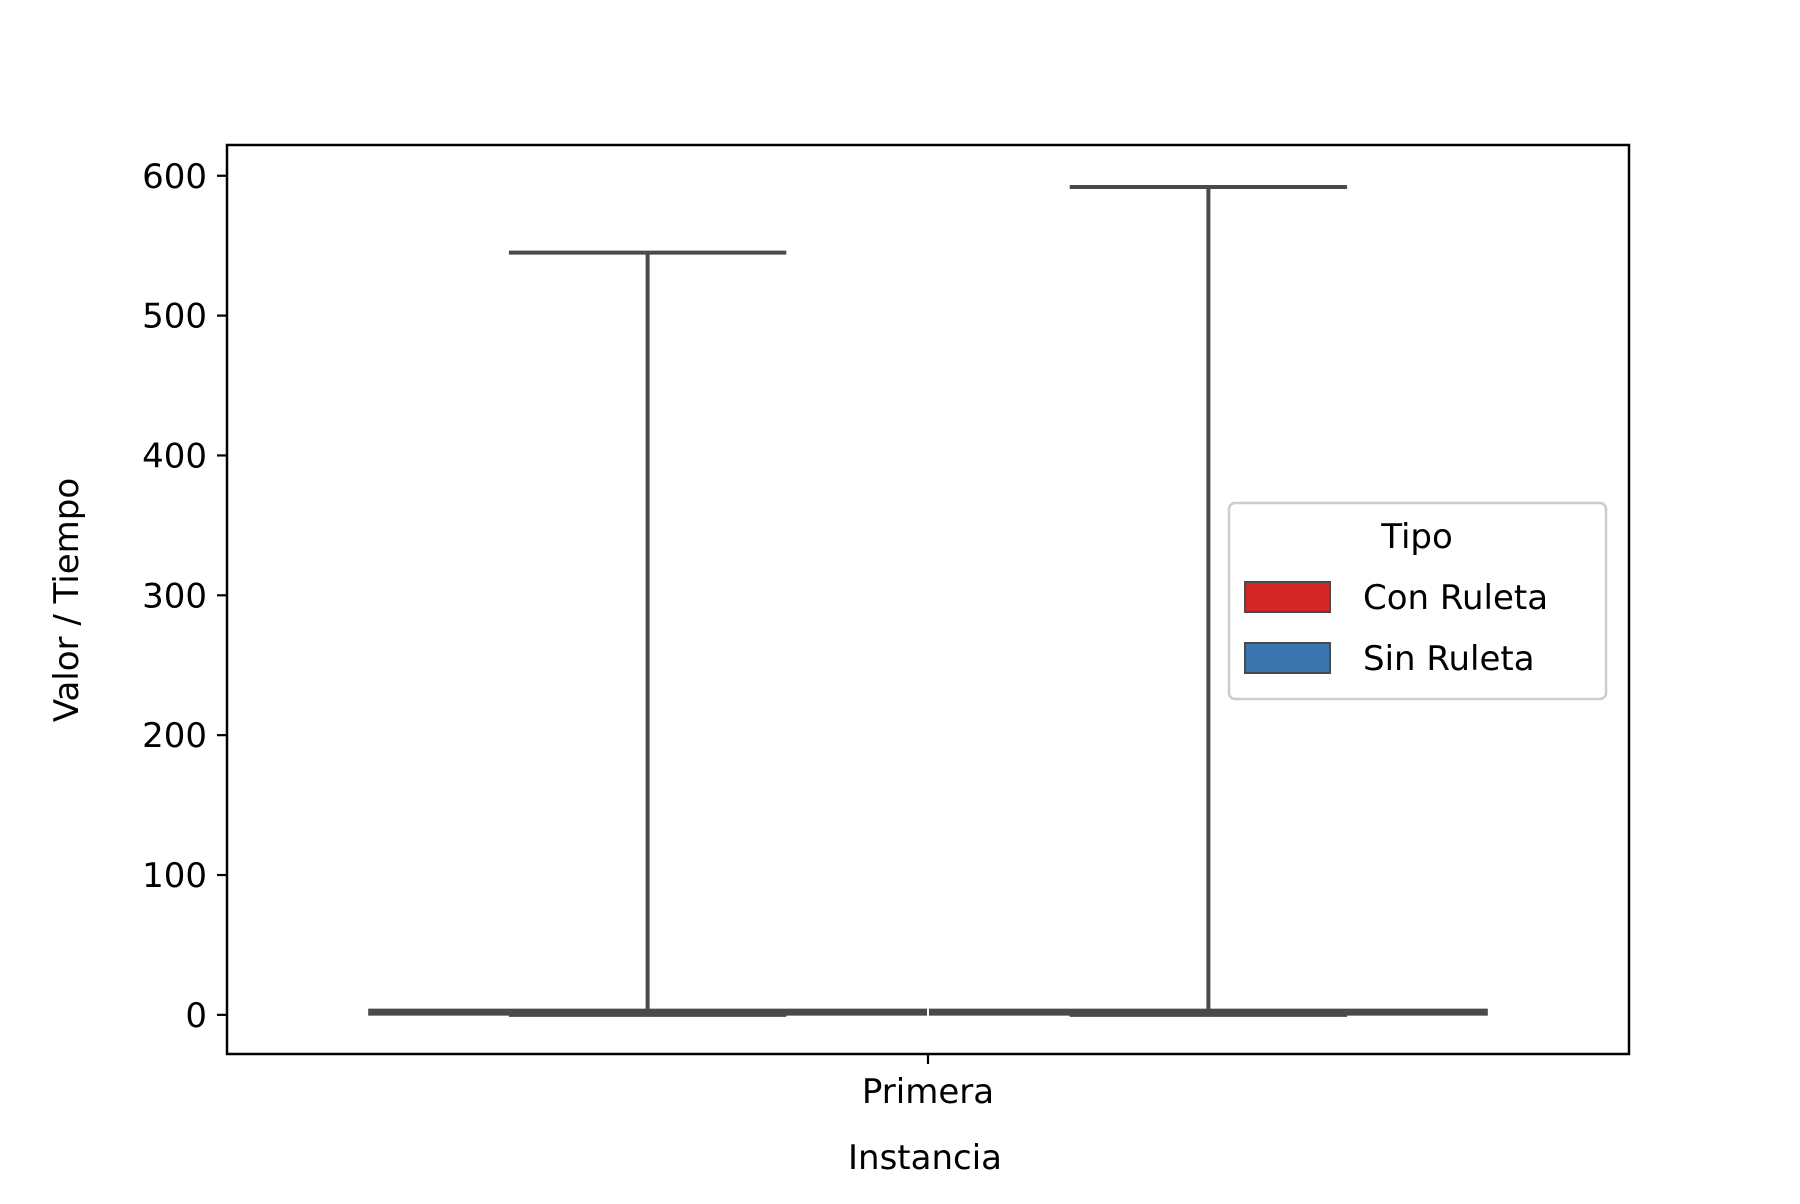 The height and width of the screenshot is (1204, 1800). I want to click on legend-label-con-ruleta: Con Ruleta, so click(1455, 598).